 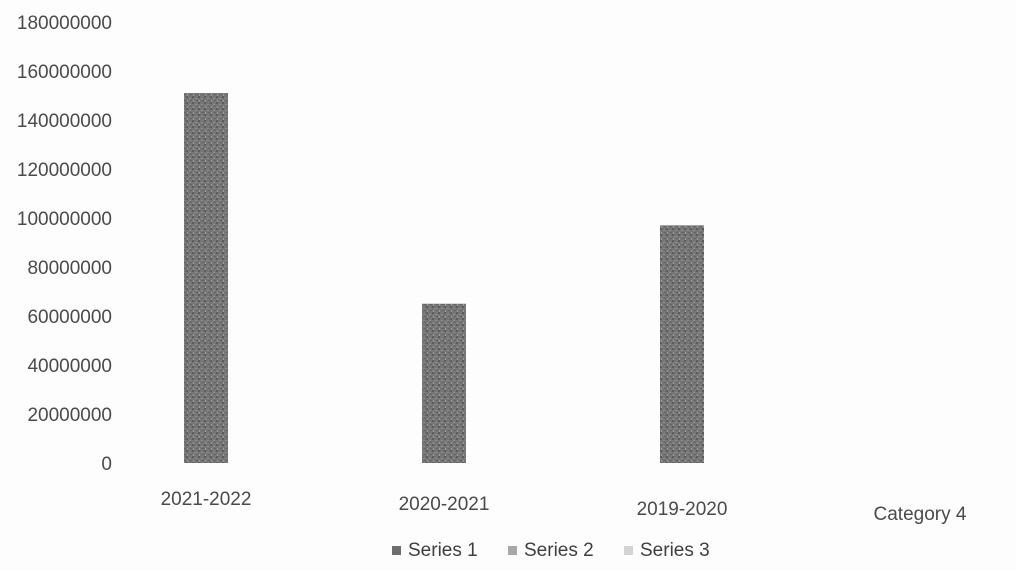 What do you see at coordinates (444, 383) in the screenshot?
I see `bar-series-1-2020-2021` at bounding box center [444, 383].